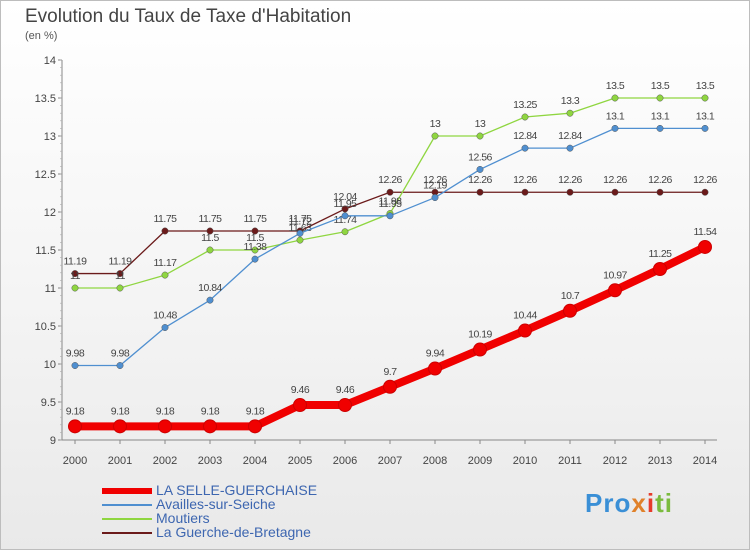  Describe the element at coordinates (629, 503) in the screenshot. I see `proxiti-logo: Proxiti` at that location.